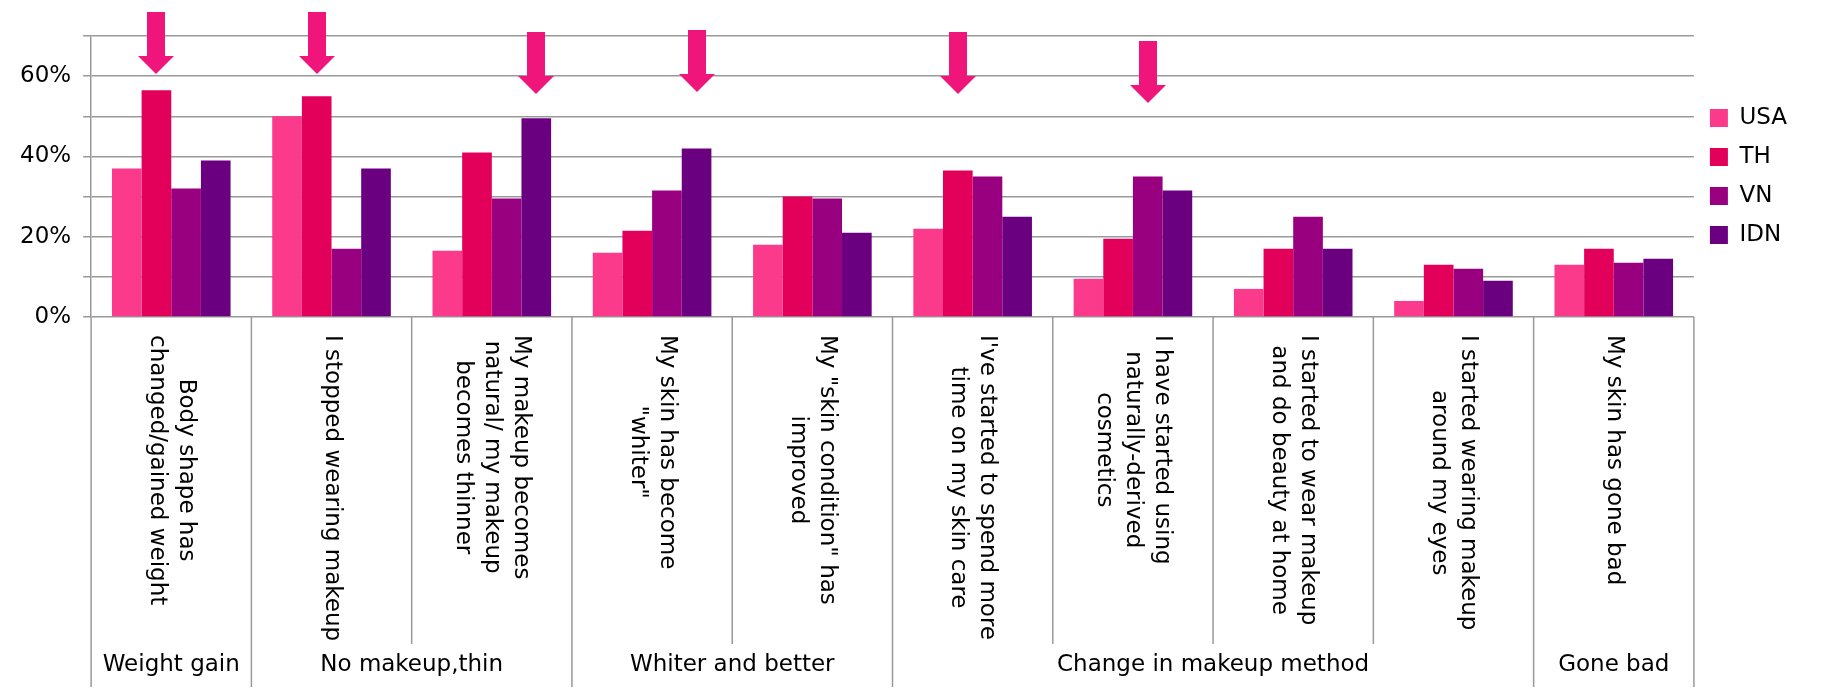 Image resolution: width=1835 pixels, height=697 pixels. What do you see at coordinates (53, 314) in the screenshot?
I see `y-tick-label: 0%` at bounding box center [53, 314].